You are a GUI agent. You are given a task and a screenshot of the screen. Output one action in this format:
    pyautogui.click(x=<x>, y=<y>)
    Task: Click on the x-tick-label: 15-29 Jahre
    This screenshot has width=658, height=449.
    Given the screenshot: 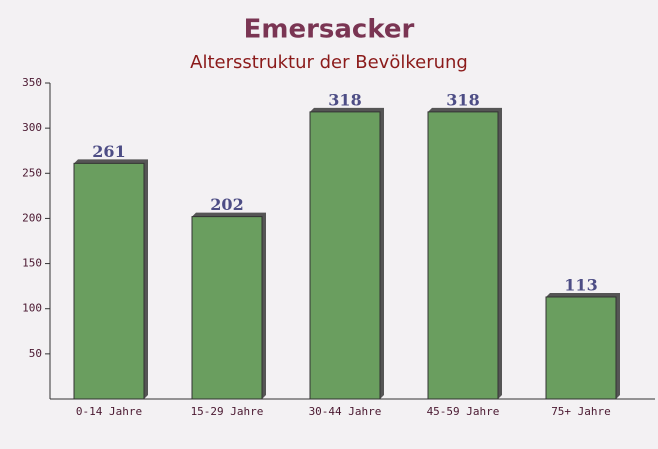 What is the action you would take?
    pyautogui.click(x=227, y=411)
    